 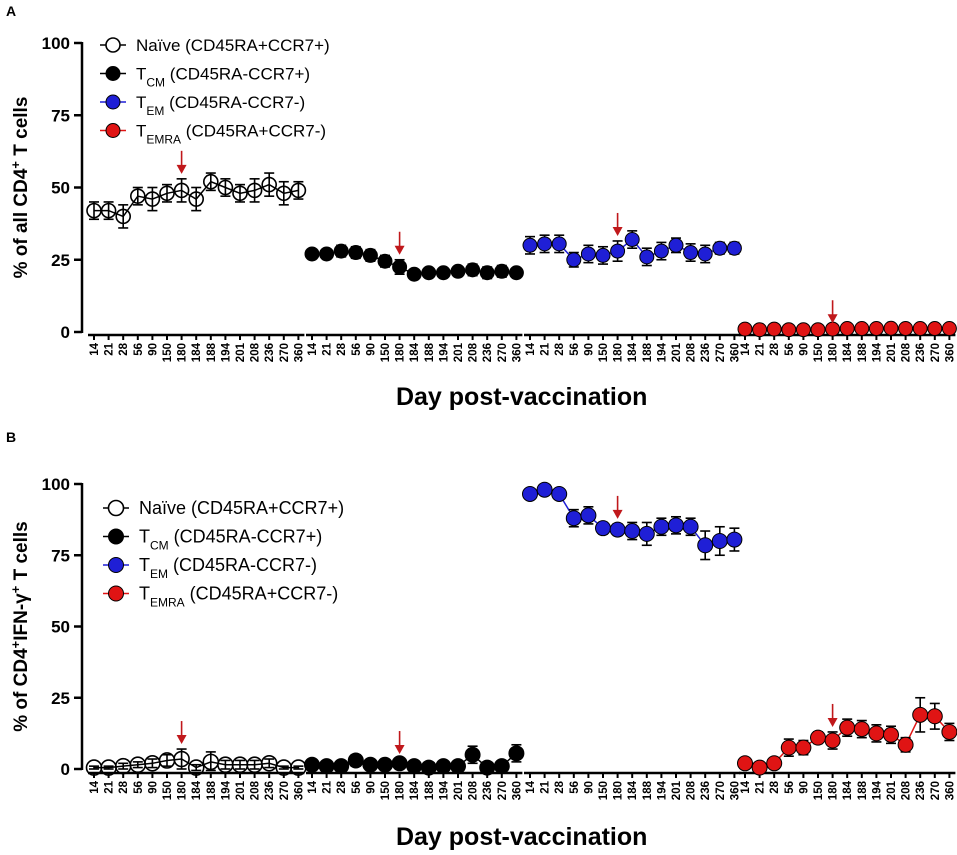 What do you see at coordinates (56, 43) in the screenshot?
I see `y-tick-label: 100` at bounding box center [56, 43].